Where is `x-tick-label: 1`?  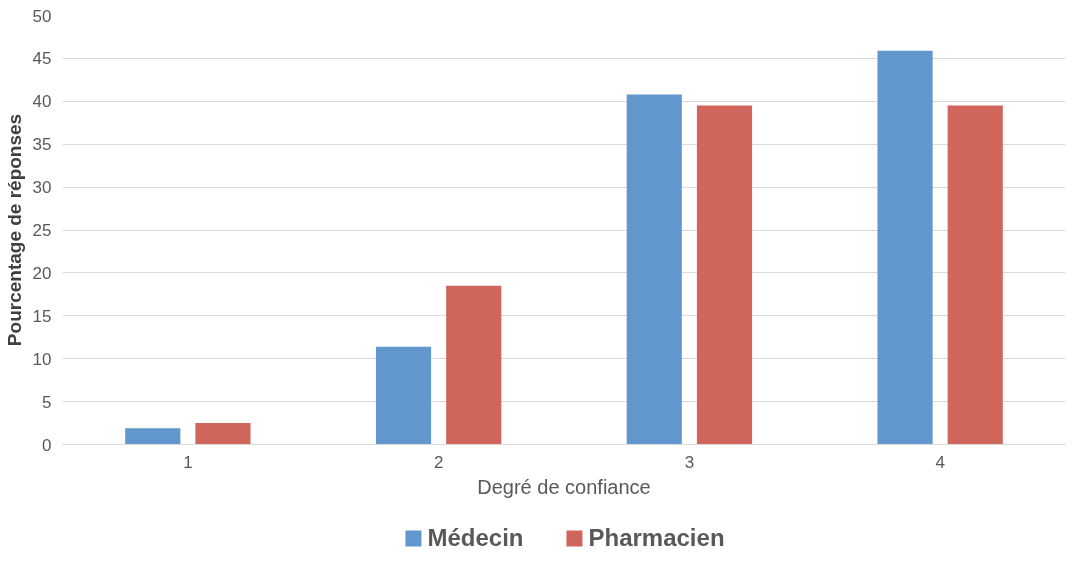
x-tick-label: 1 is located at coordinates (188, 462).